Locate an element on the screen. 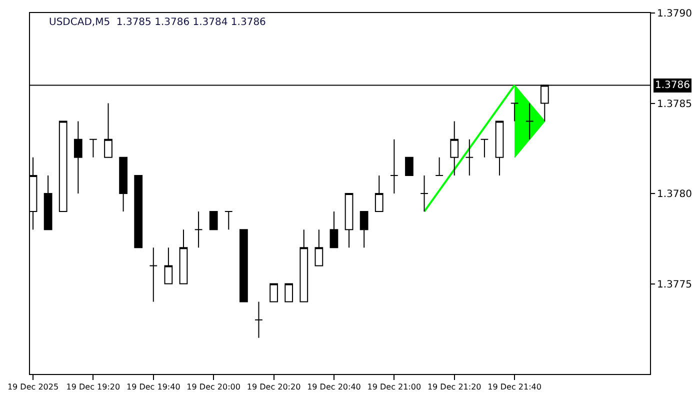  y-tick-label: 1.3780 is located at coordinates (674, 194).